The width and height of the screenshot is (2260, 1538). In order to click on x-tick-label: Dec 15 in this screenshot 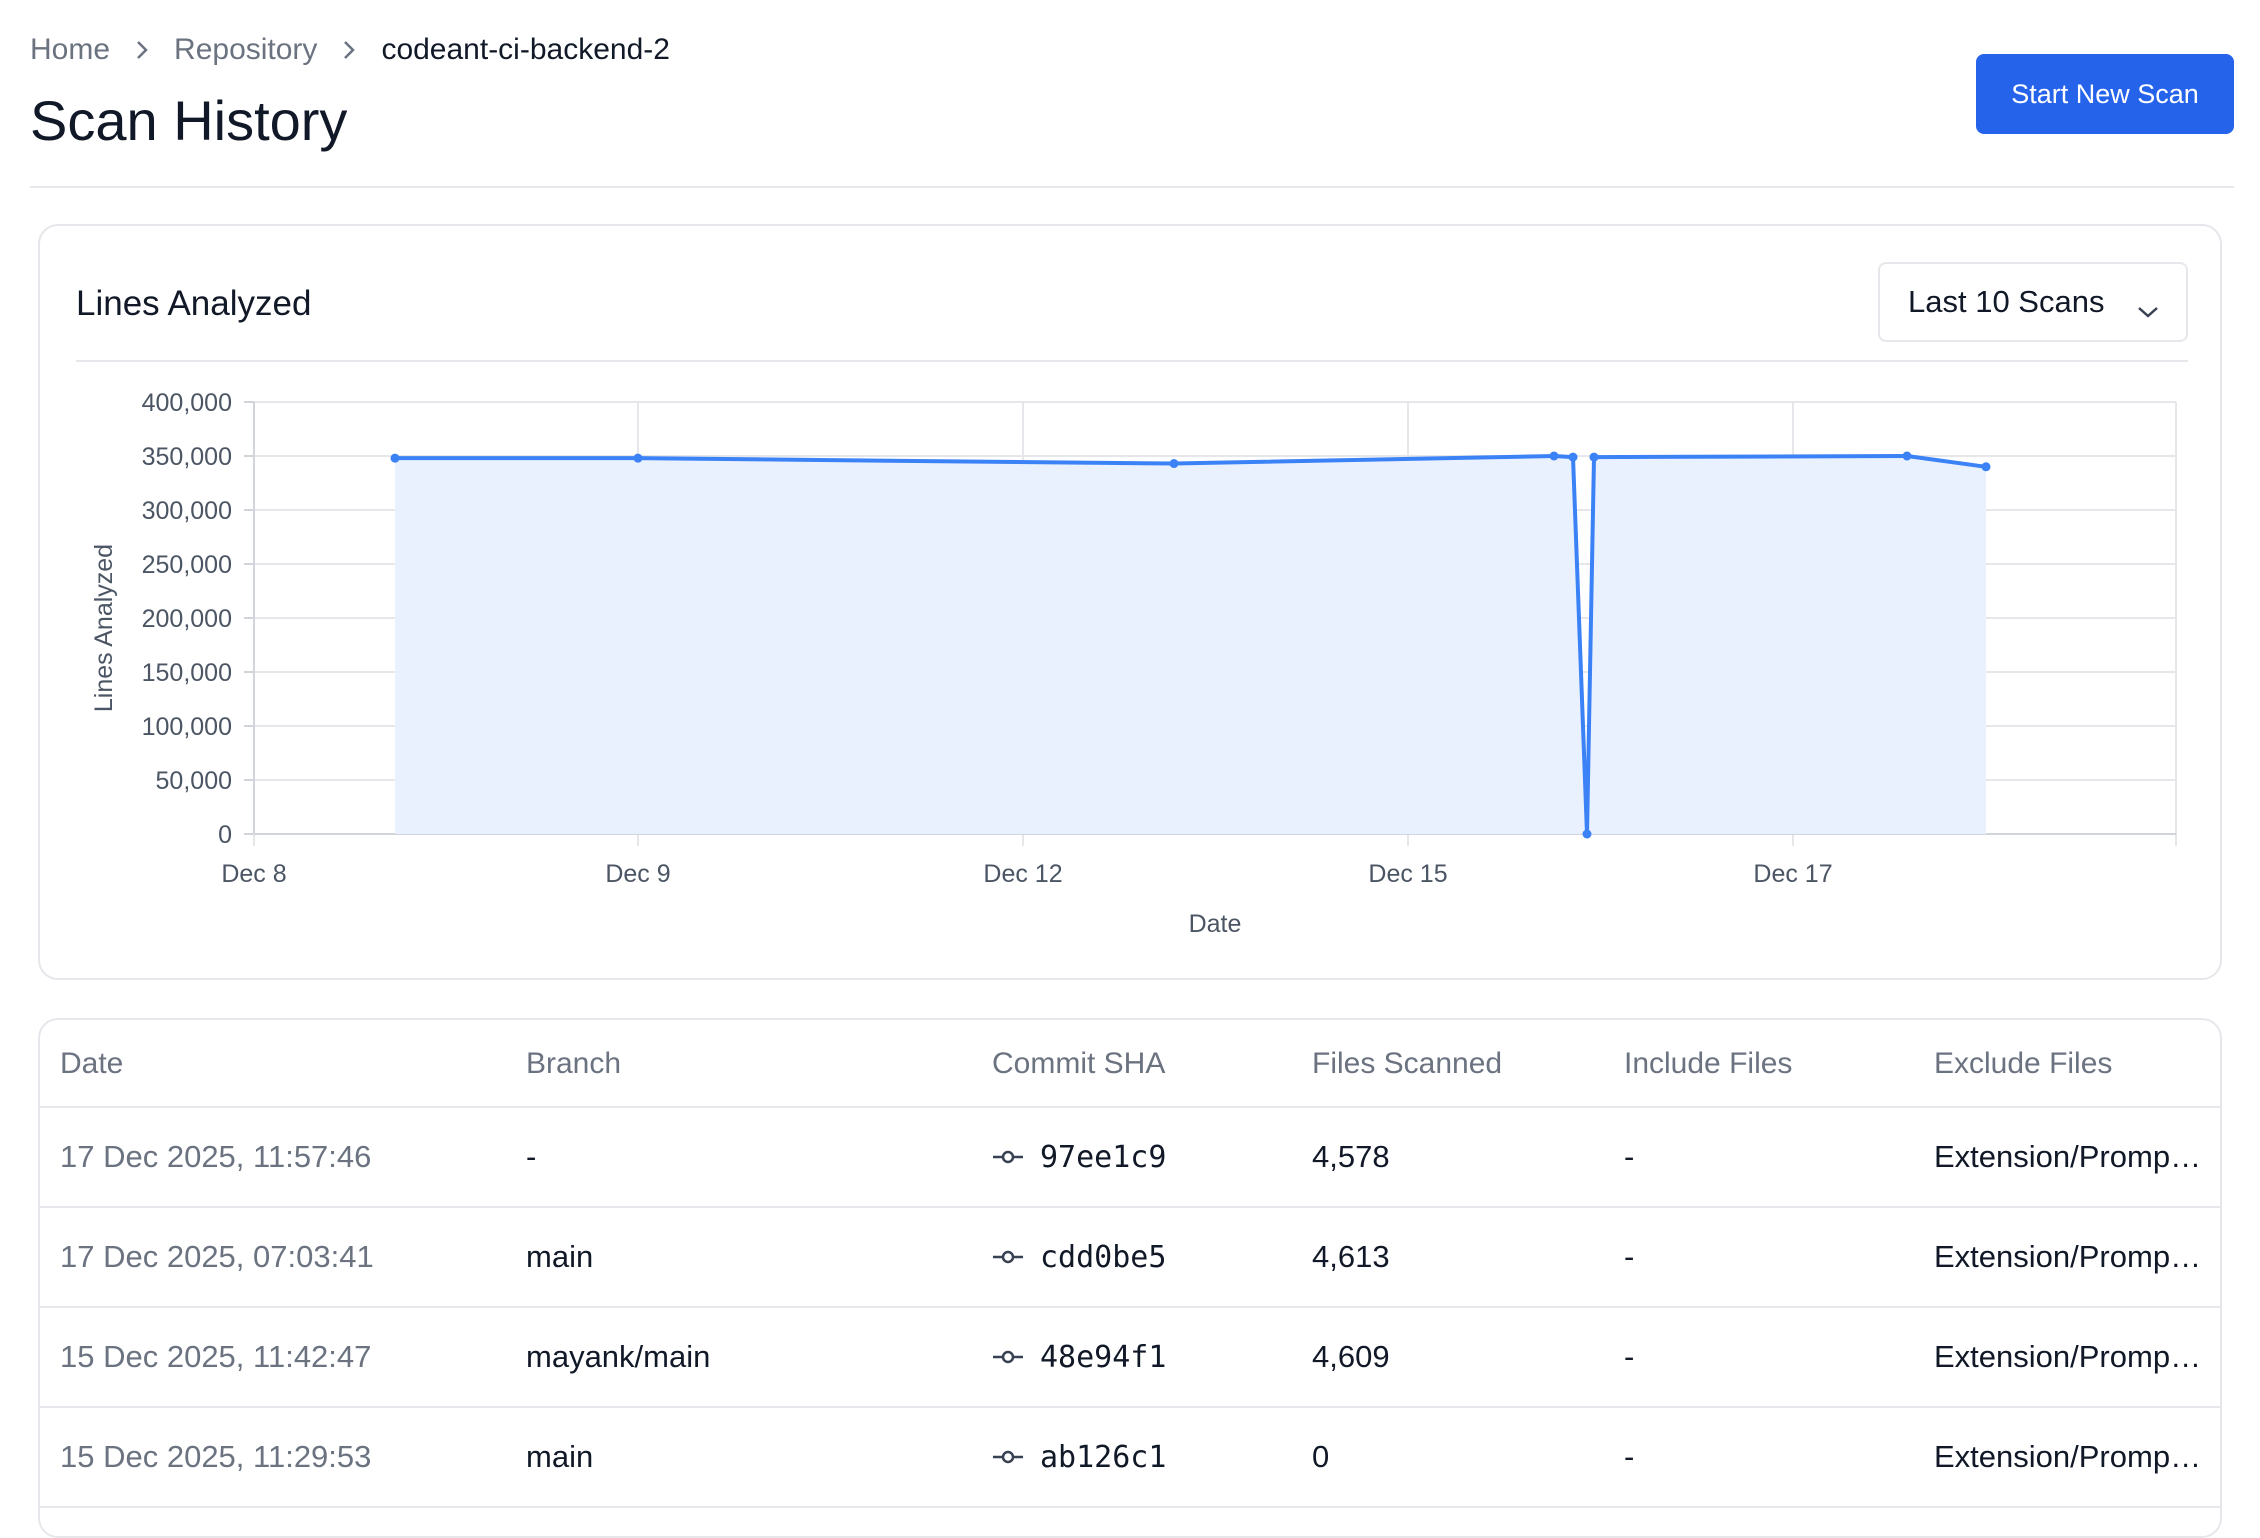, I will do `click(1407, 874)`.